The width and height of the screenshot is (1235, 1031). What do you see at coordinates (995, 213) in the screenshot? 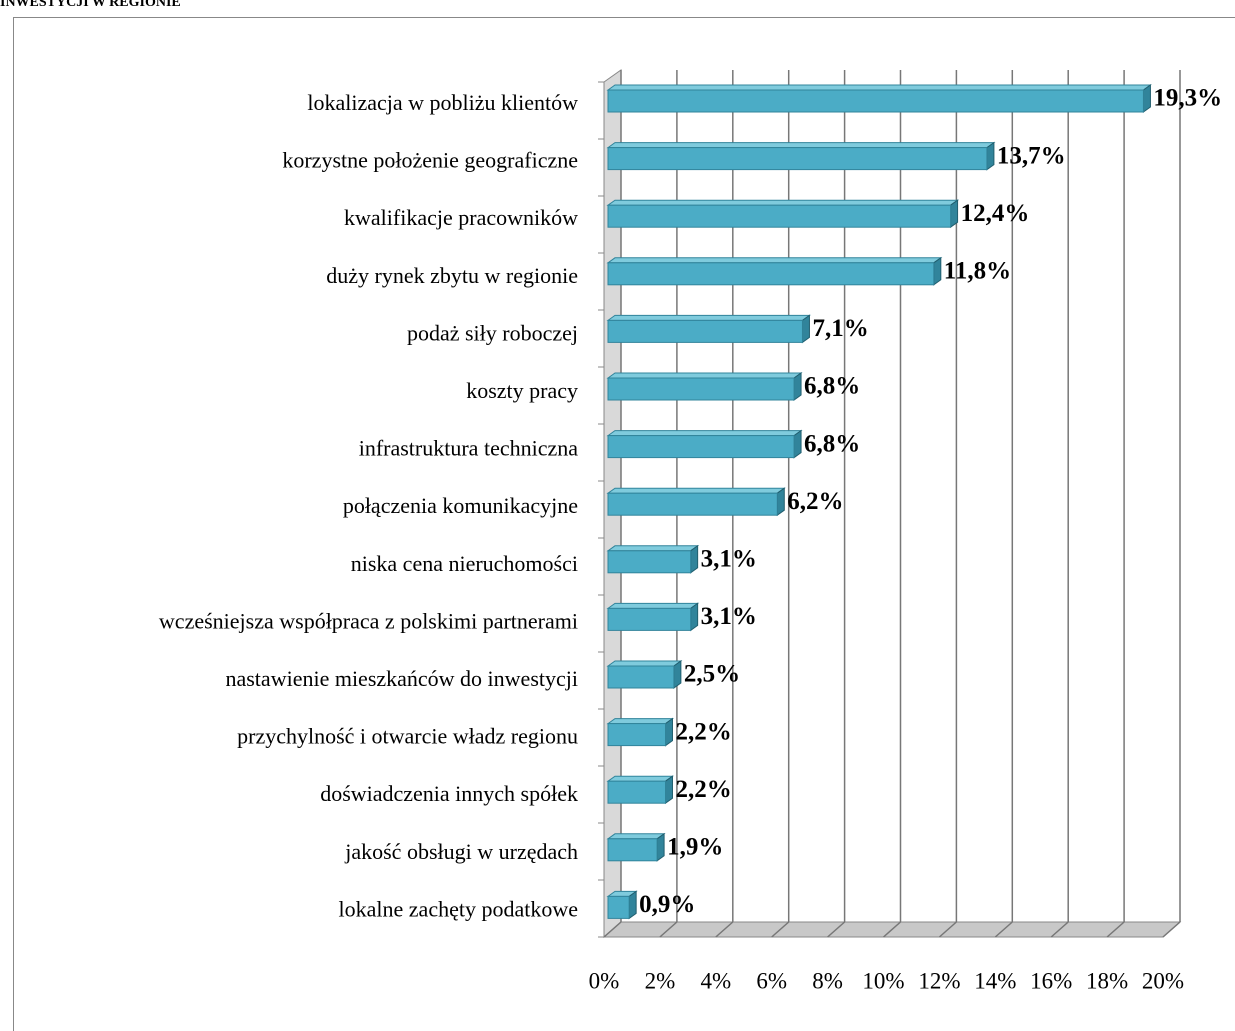
I see `value-label: 12,4%` at bounding box center [995, 213].